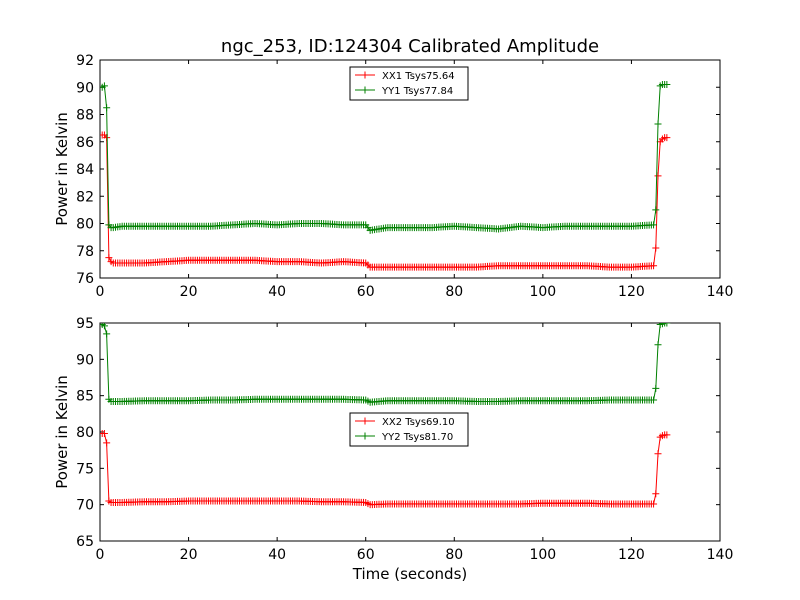 This screenshot has height=600, width=800. I want to click on legend: XX1 Tsys75.64 YY1 Tsys77.84, so click(409, 83).